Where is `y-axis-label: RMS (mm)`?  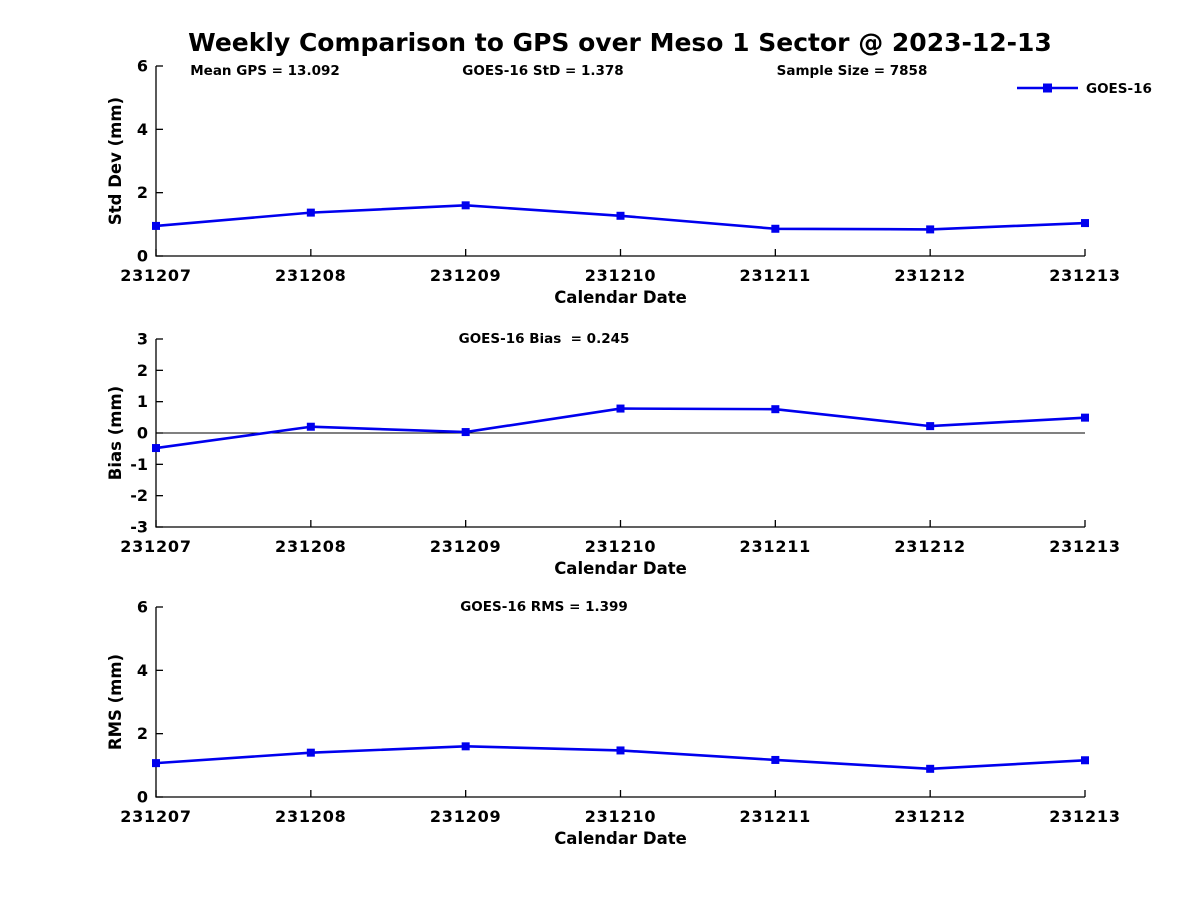 y-axis-label: RMS (mm) is located at coordinates (115, 702).